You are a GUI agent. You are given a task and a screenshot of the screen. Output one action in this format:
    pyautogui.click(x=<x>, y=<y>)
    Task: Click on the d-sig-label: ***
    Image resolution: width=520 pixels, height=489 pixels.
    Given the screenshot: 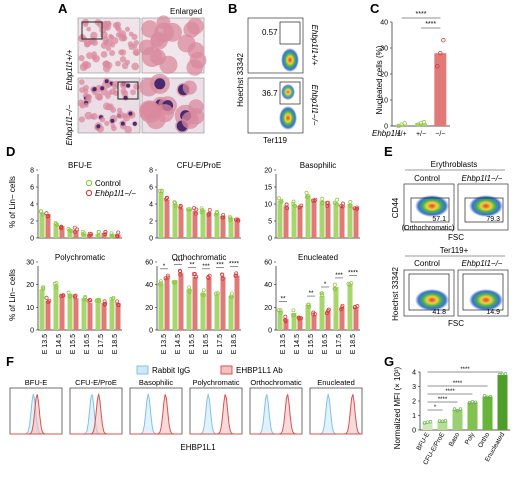 What is the action you would take?
    pyautogui.click(x=339, y=275)
    